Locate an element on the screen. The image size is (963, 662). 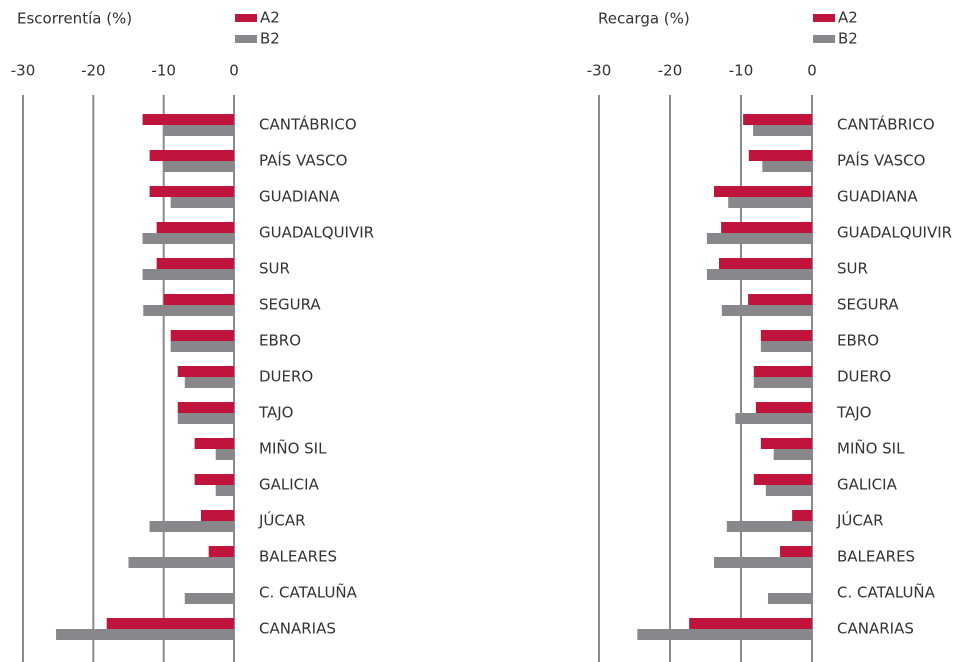
category-label: BALEARES is located at coordinates (298, 557).